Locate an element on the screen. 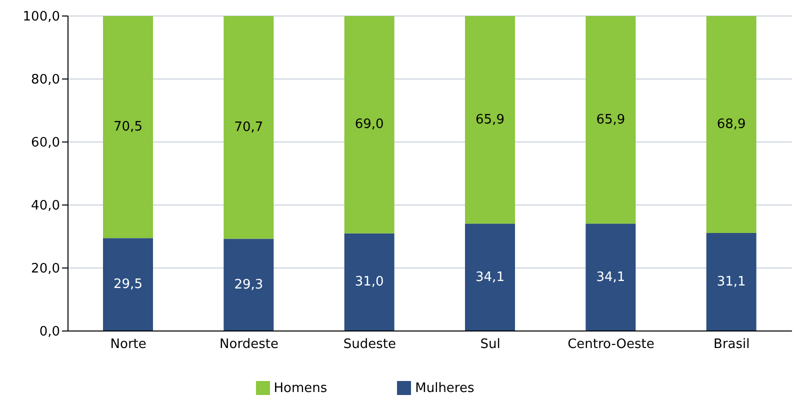 Image resolution: width=804 pixels, height=408 pixels. data-label: 29,3 is located at coordinates (249, 284).